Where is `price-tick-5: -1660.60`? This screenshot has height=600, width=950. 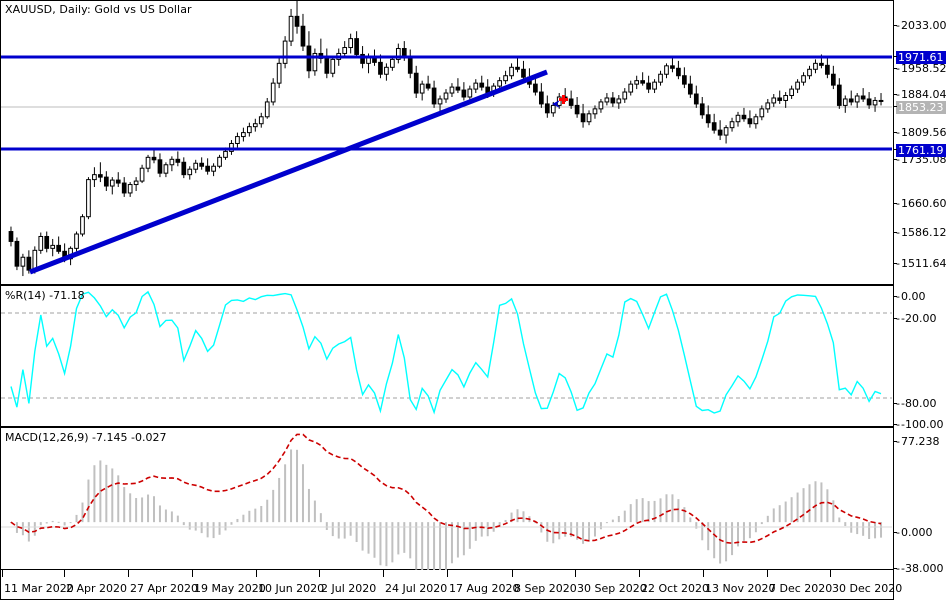
price-tick-5: -1660.60 is located at coordinates (921, 203).